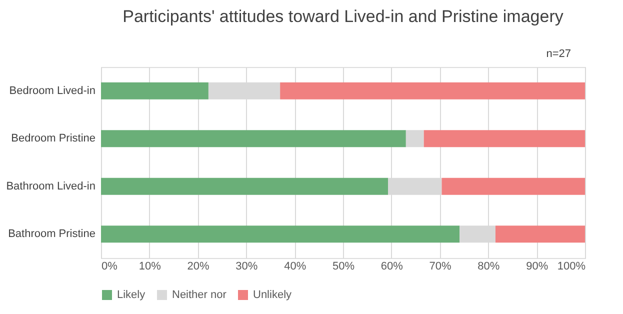 This screenshot has width=623, height=314. What do you see at coordinates (247, 266) in the screenshot?
I see `x-tick-label: 30%` at bounding box center [247, 266].